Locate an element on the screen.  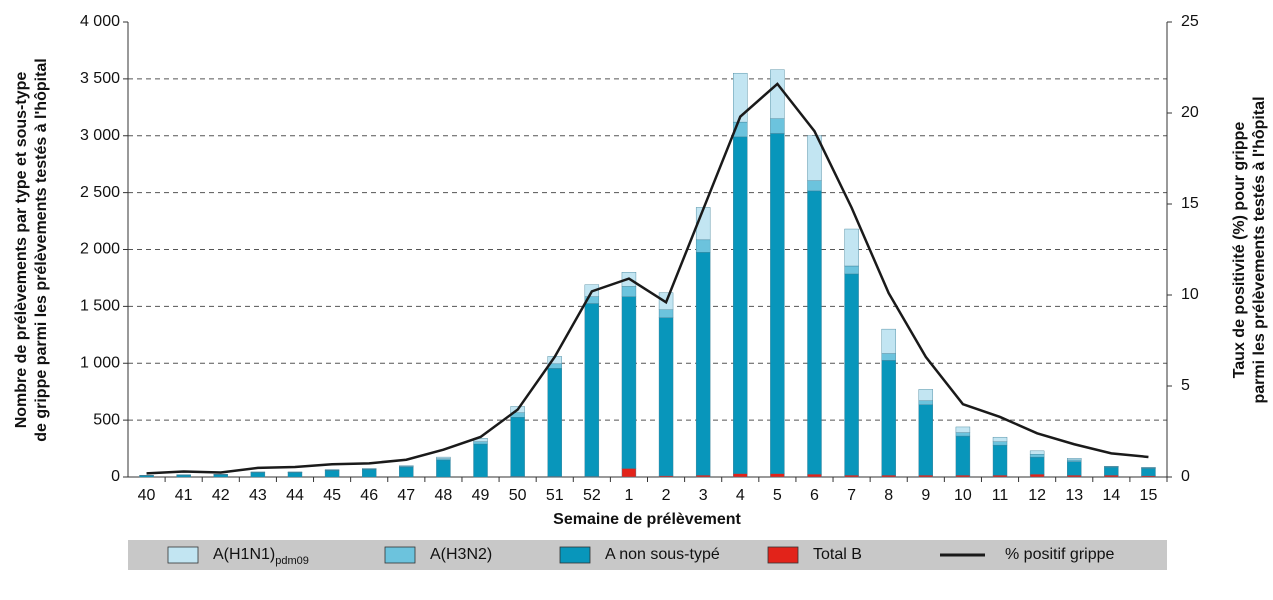
legend-name: A(H3N2) is located at coordinates (461, 554).